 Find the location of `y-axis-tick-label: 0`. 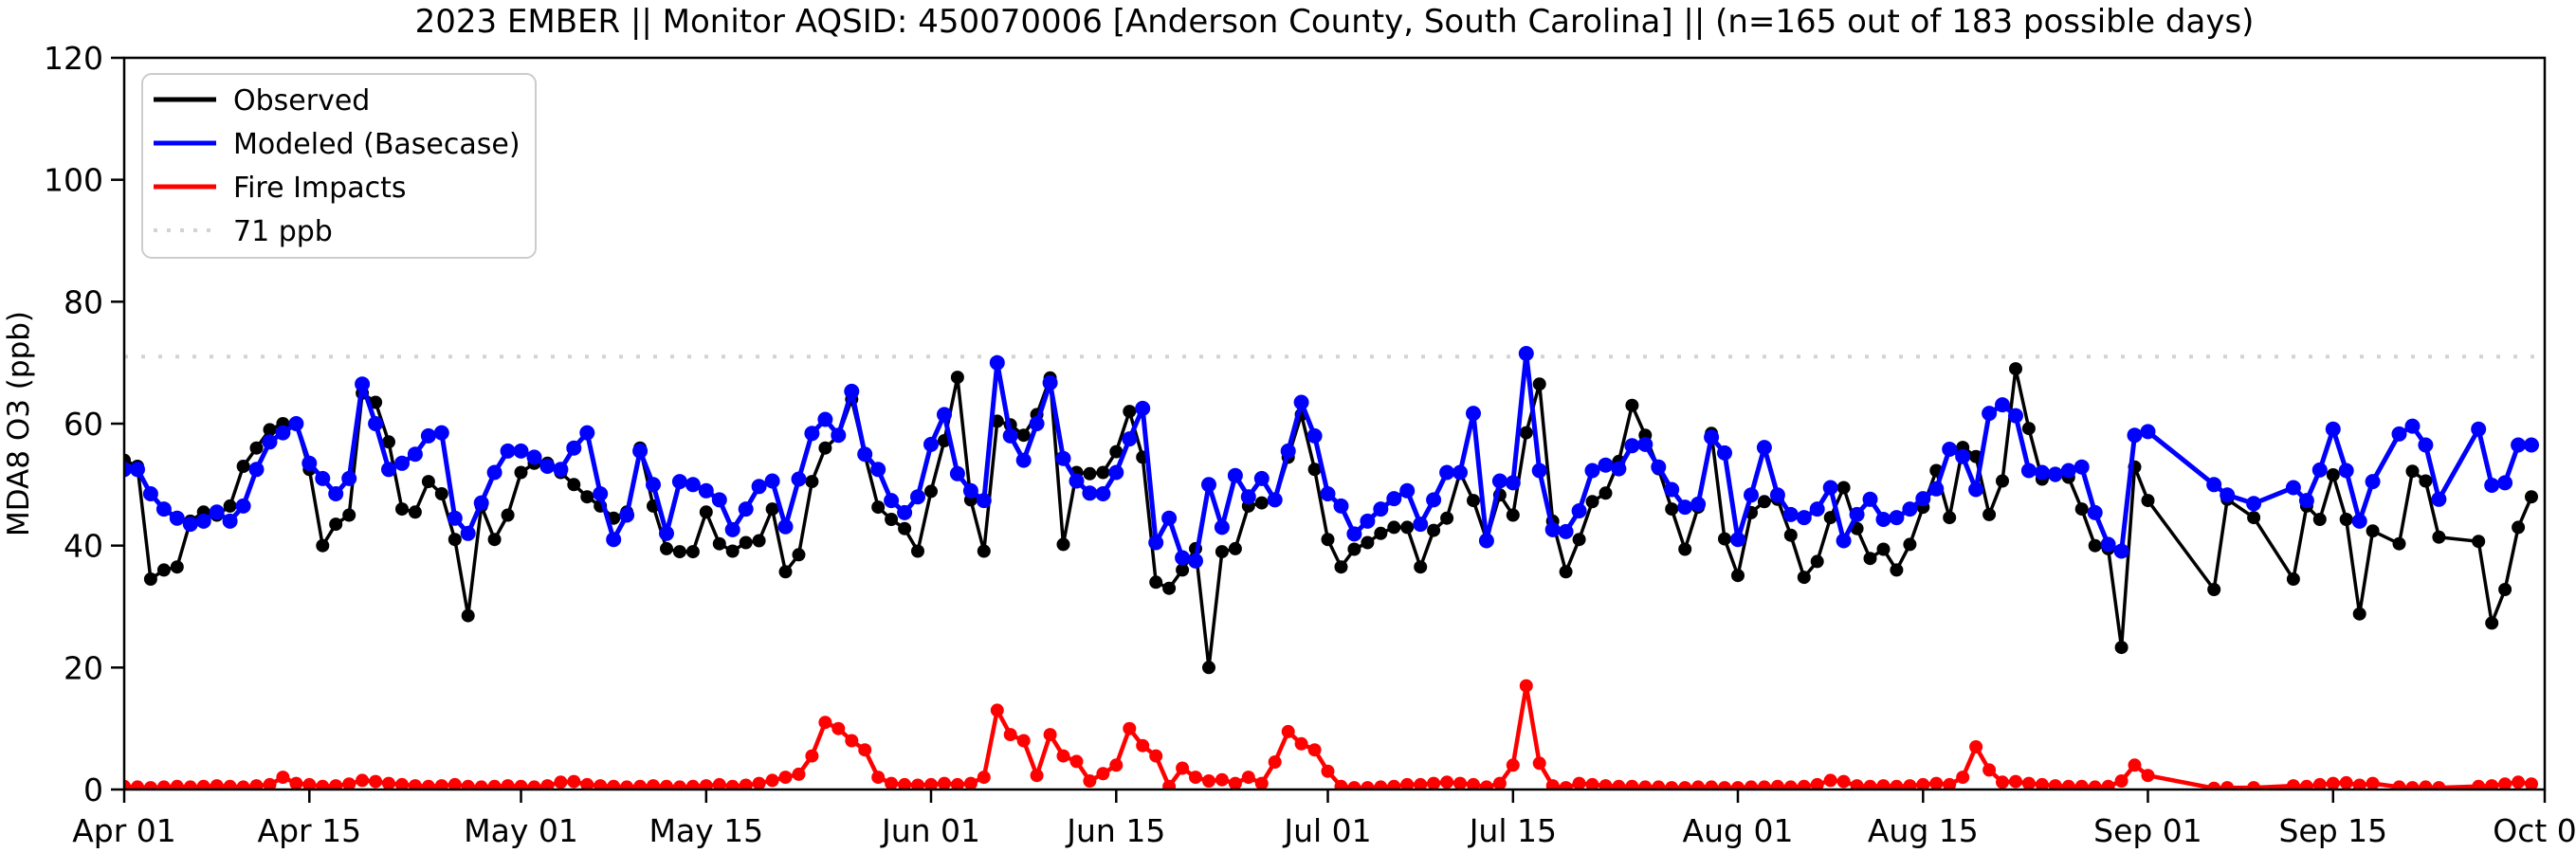

y-axis-tick-label: 0 is located at coordinates (93, 789).